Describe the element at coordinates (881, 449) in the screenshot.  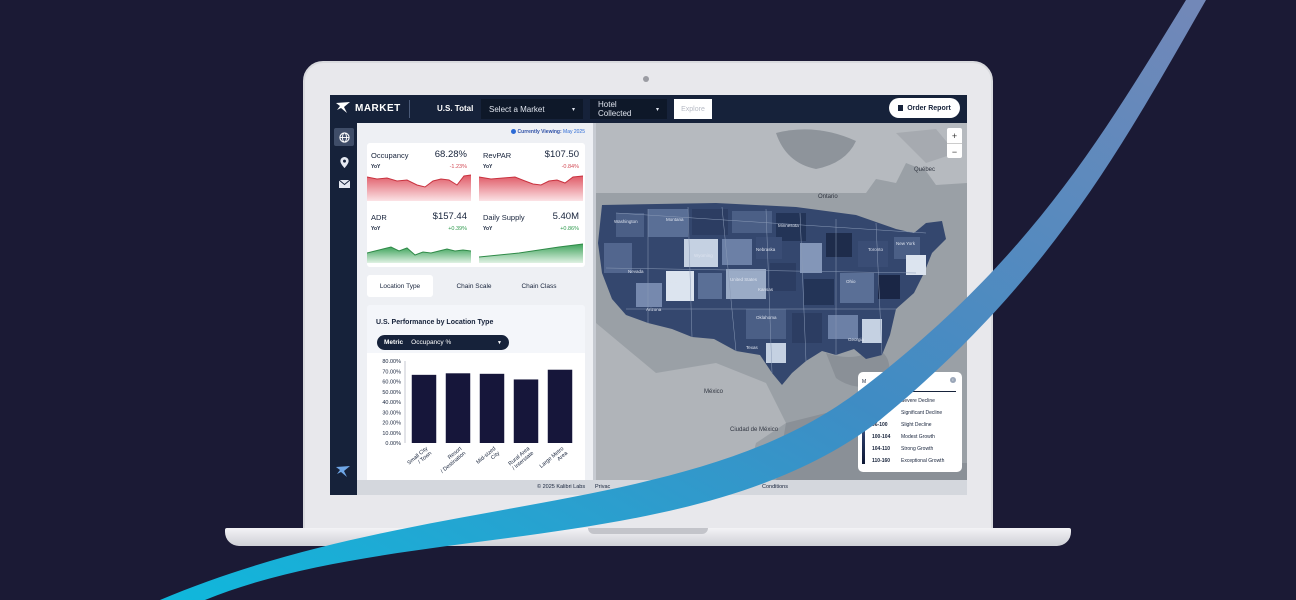
I see `legend-range: 104-110` at that location.